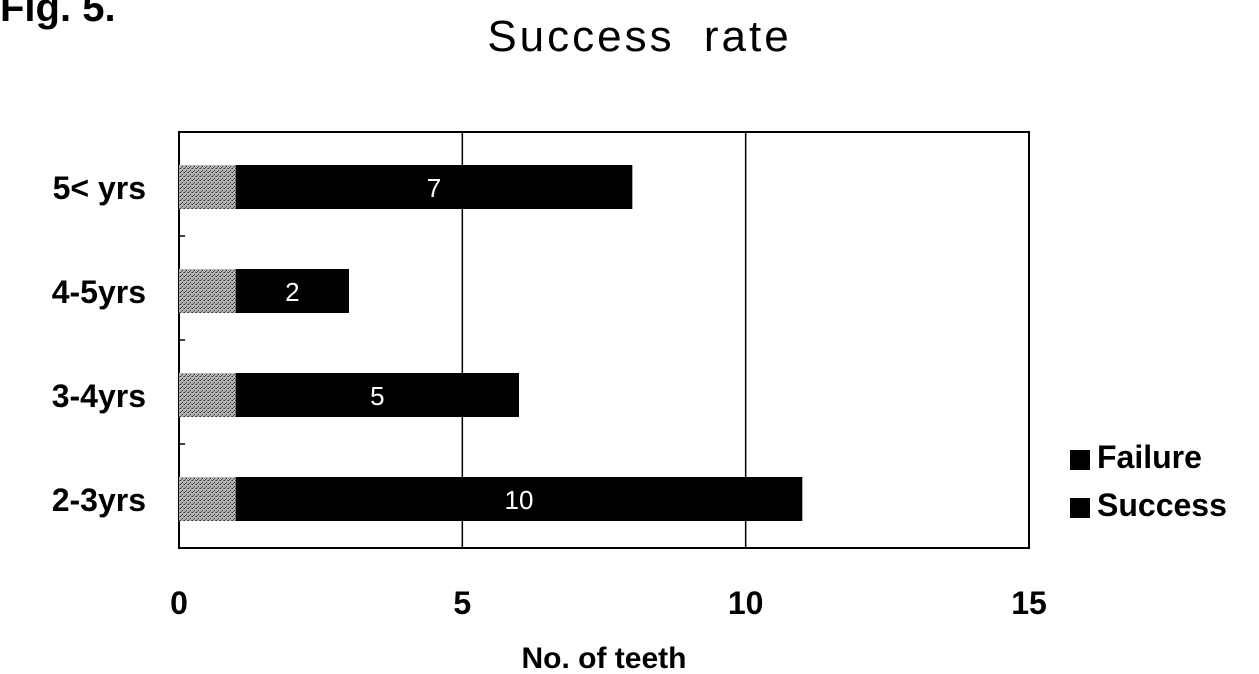 The image size is (1259, 674). Describe the element at coordinates (604, 658) in the screenshot. I see `x-axis-title: No. of teeth` at that location.